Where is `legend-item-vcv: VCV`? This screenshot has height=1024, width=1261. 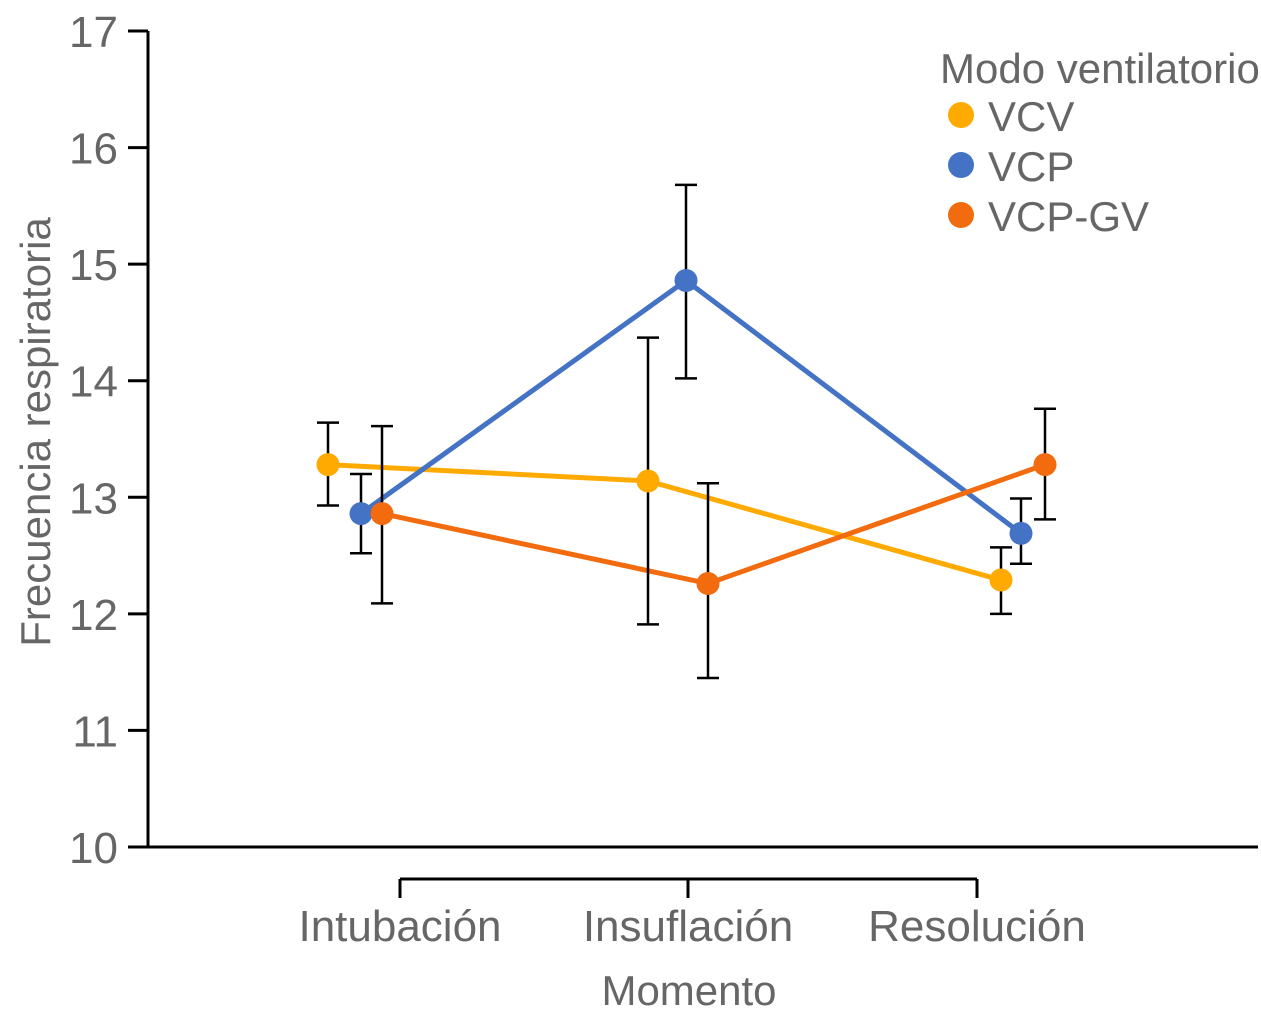
legend-item-vcv: VCV is located at coordinates (1011, 116).